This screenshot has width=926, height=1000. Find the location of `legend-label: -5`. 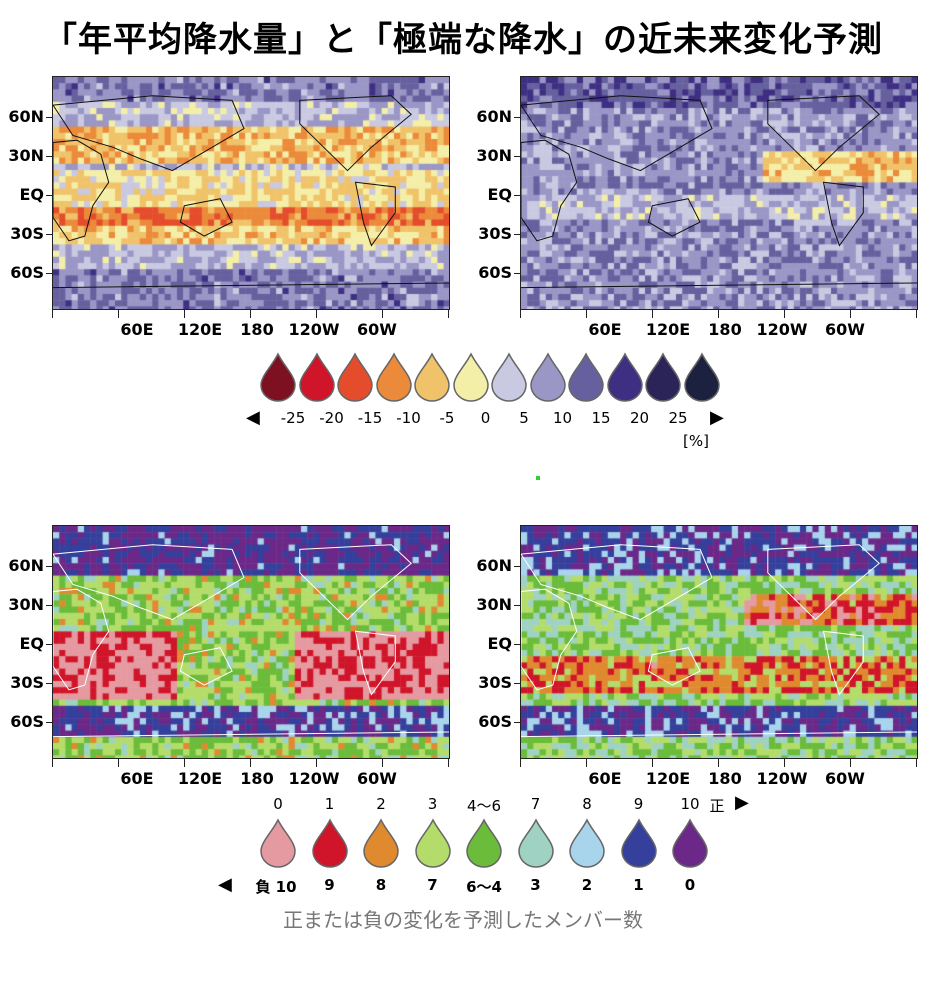

legend-label: -5 is located at coordinates (447, 418).